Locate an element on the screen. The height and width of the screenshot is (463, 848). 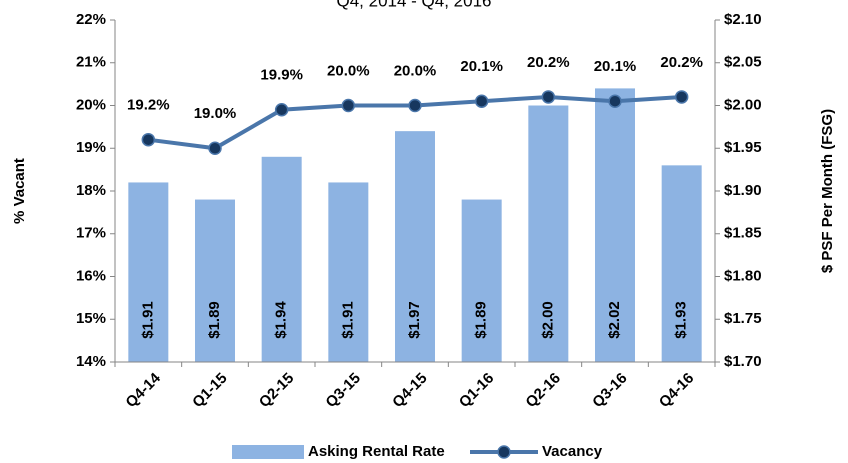
y-tick-label: 22% is located at coordinates (91, 19).